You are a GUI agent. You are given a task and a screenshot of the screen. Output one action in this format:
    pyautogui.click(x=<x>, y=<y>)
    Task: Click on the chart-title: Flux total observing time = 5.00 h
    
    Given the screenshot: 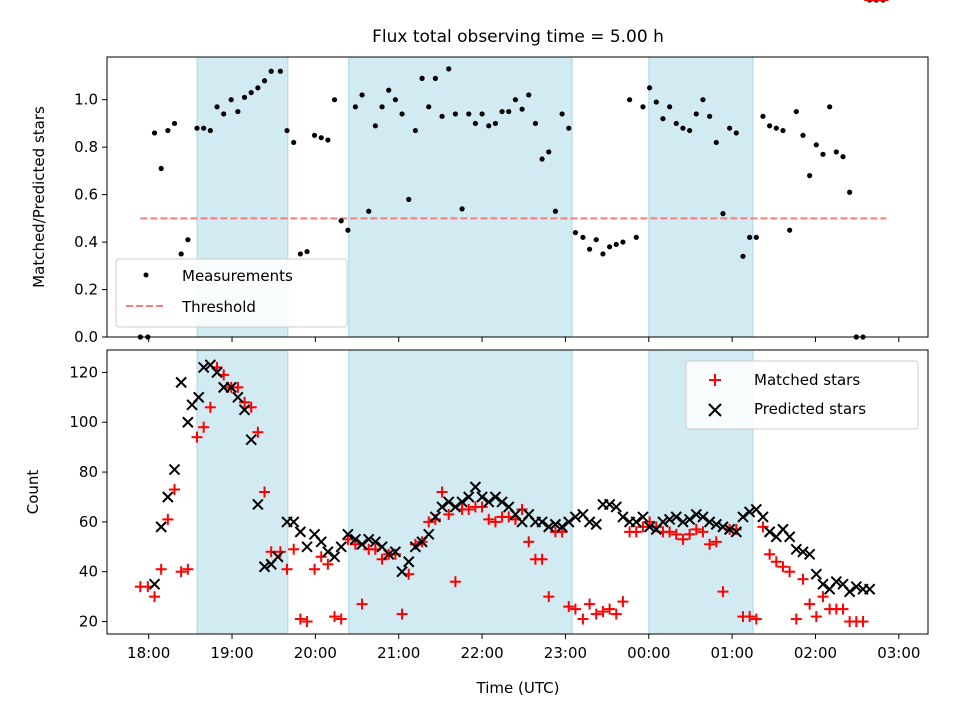 What is the action you would take?
    pyautogui.click(x=518, y=37)
    